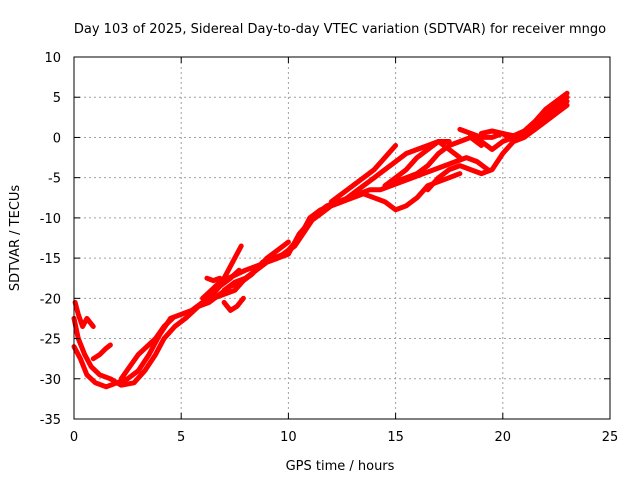 This screenshot has width=640, height=480. Describe the element at coordinates (395, 437) in the screenshot. I see `x-tick-label: 15` at that location.